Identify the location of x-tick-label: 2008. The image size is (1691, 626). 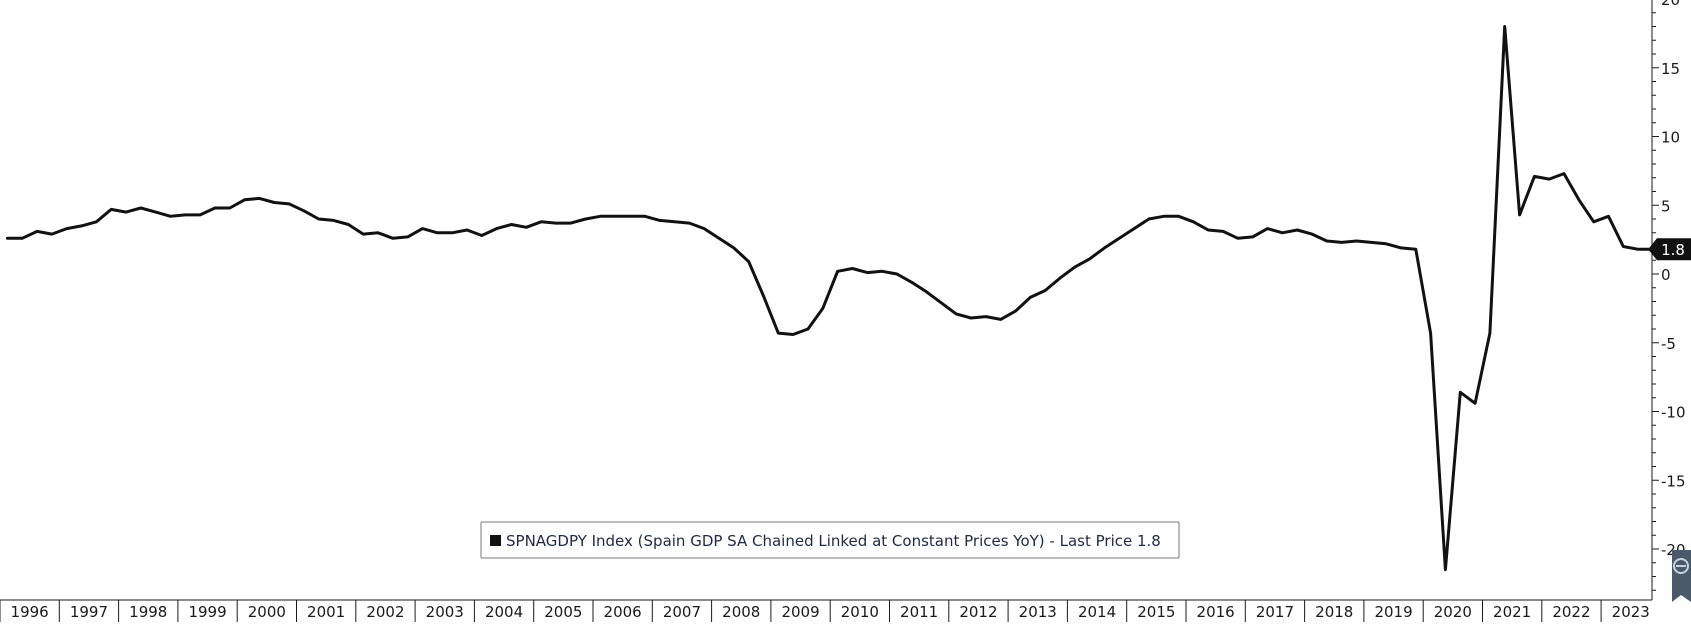
(741, 612).